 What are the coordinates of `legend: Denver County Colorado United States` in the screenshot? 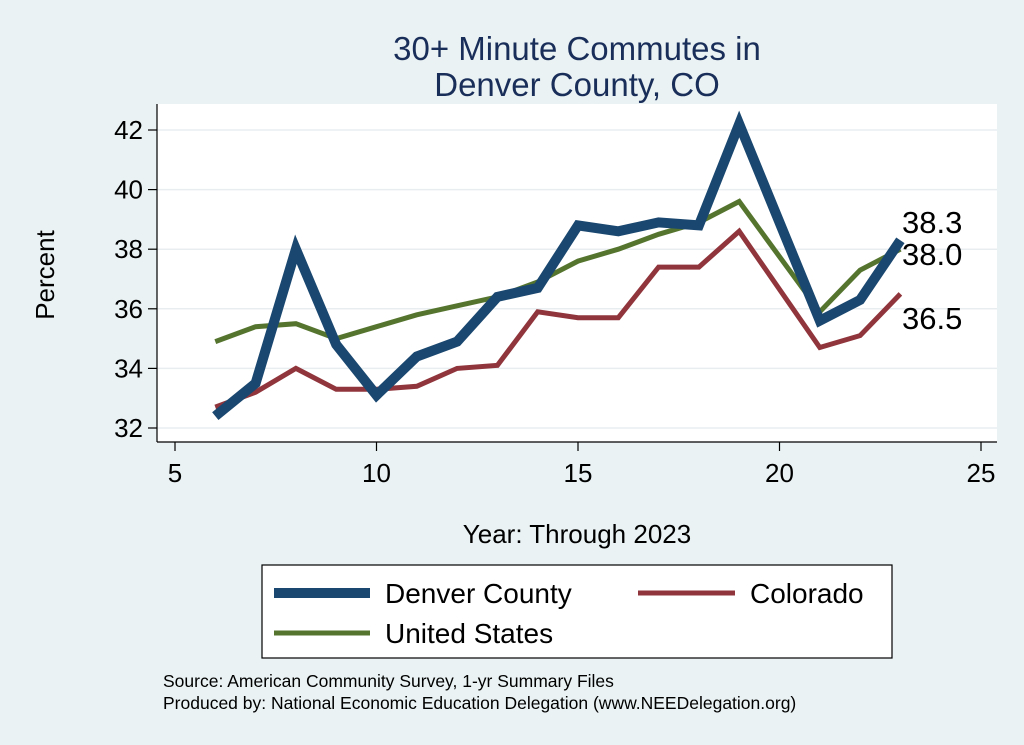 It's located at (577, 611).